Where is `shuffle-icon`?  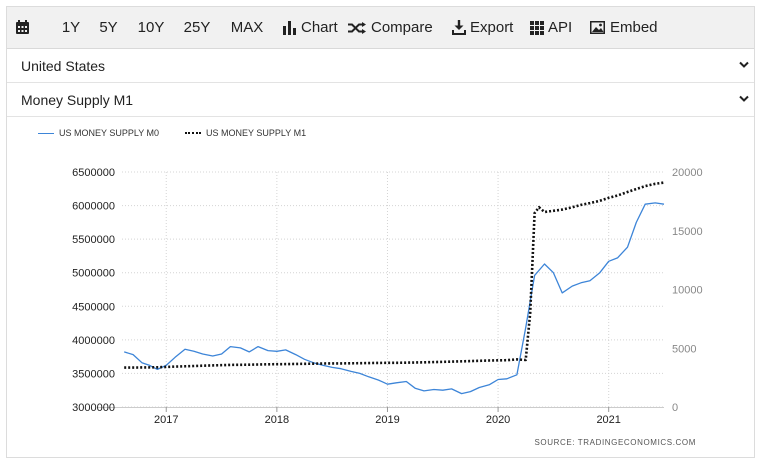 shuffle-icon is located at coordinates (357, 27).